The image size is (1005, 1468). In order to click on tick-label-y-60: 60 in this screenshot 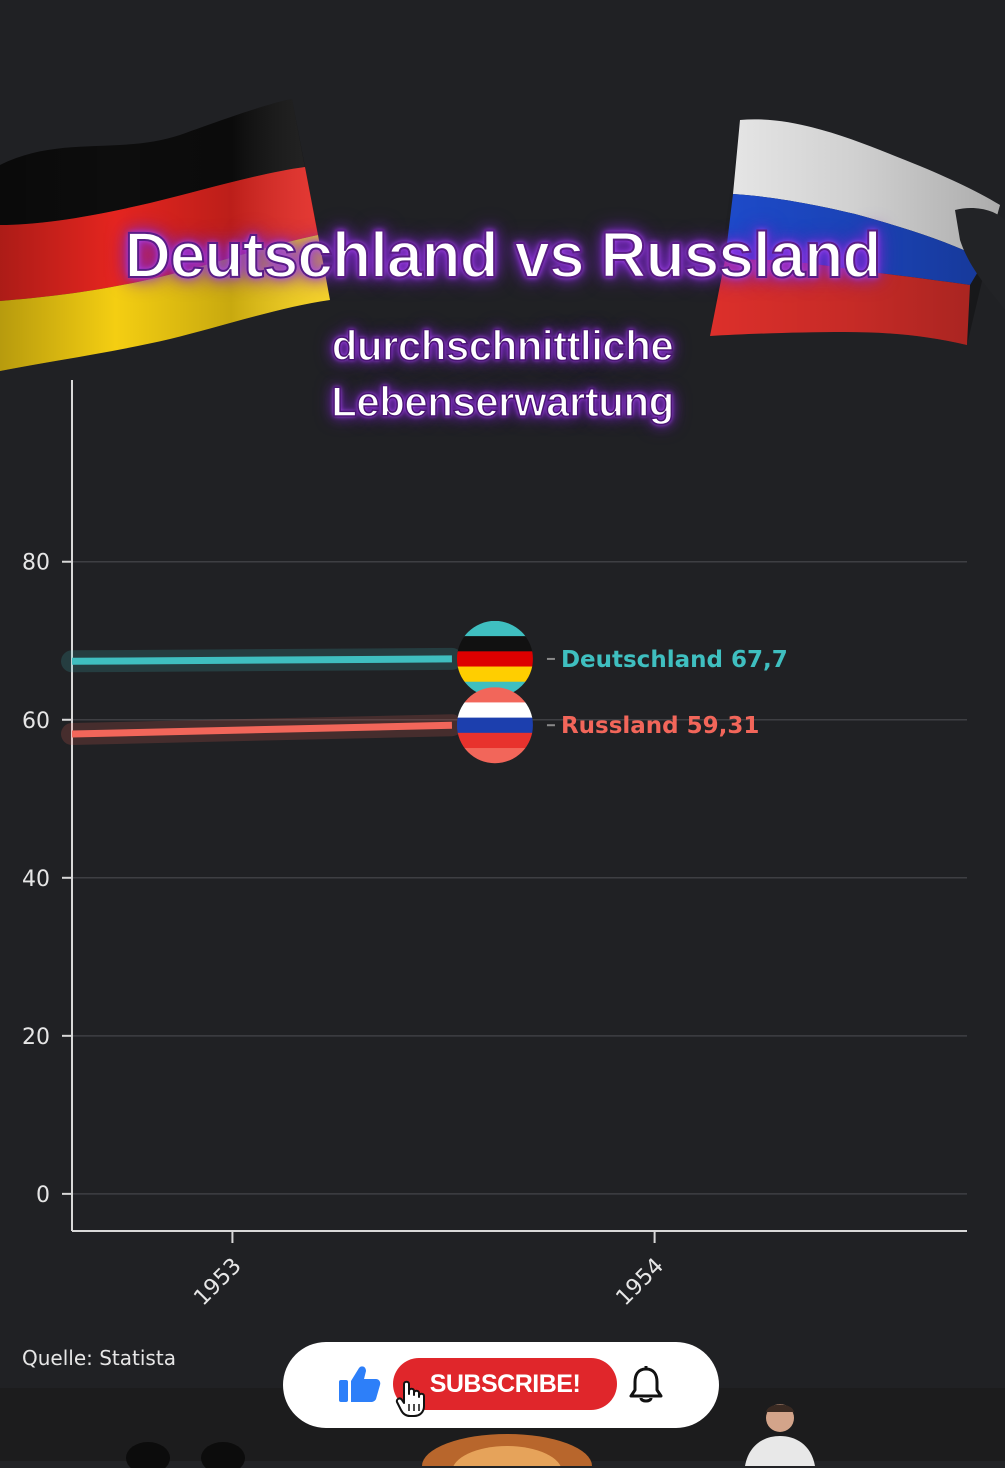, I will do `click(36, 721)`.